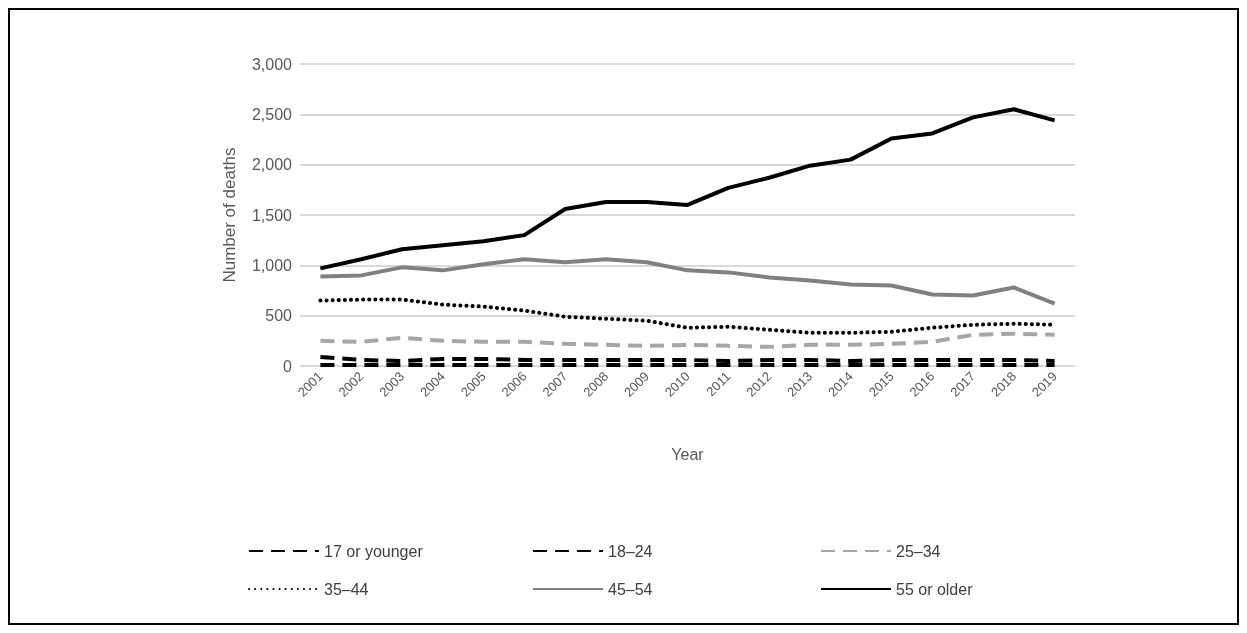 This screenshot has height=633, width=1247. Describe the element at coordinates (918, 551) in the screenshot. I see `legend-label: 25–34` at that location.